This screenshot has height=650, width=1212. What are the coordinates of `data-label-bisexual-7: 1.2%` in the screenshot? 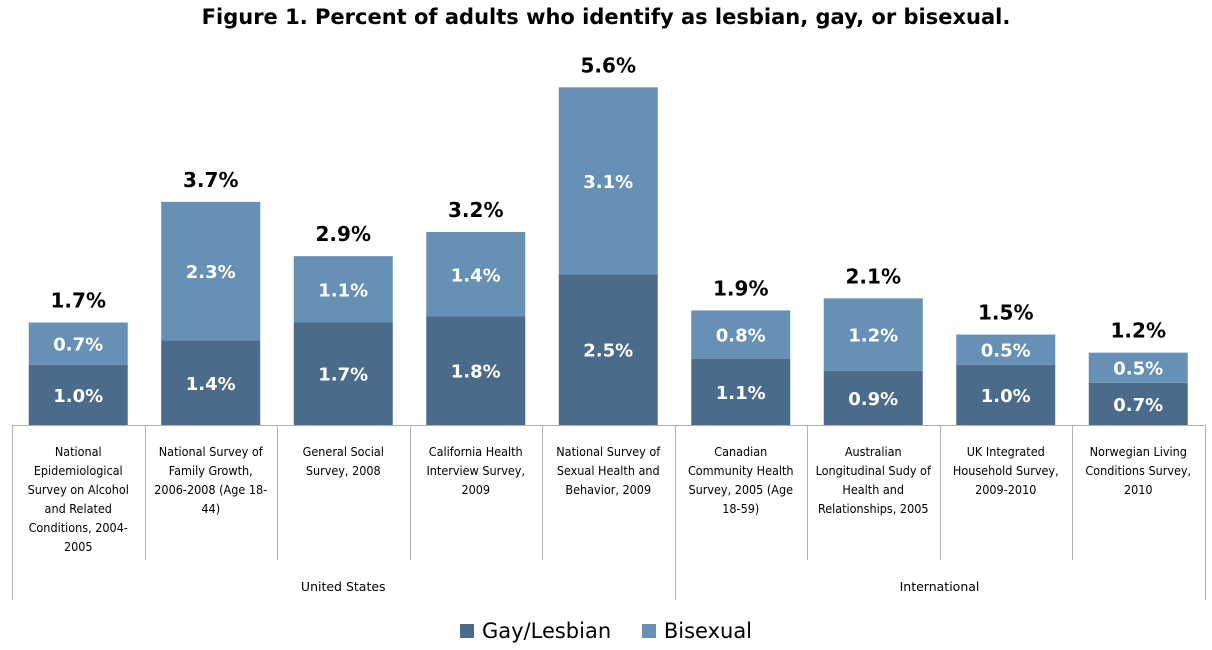 It's located at (873, 336).